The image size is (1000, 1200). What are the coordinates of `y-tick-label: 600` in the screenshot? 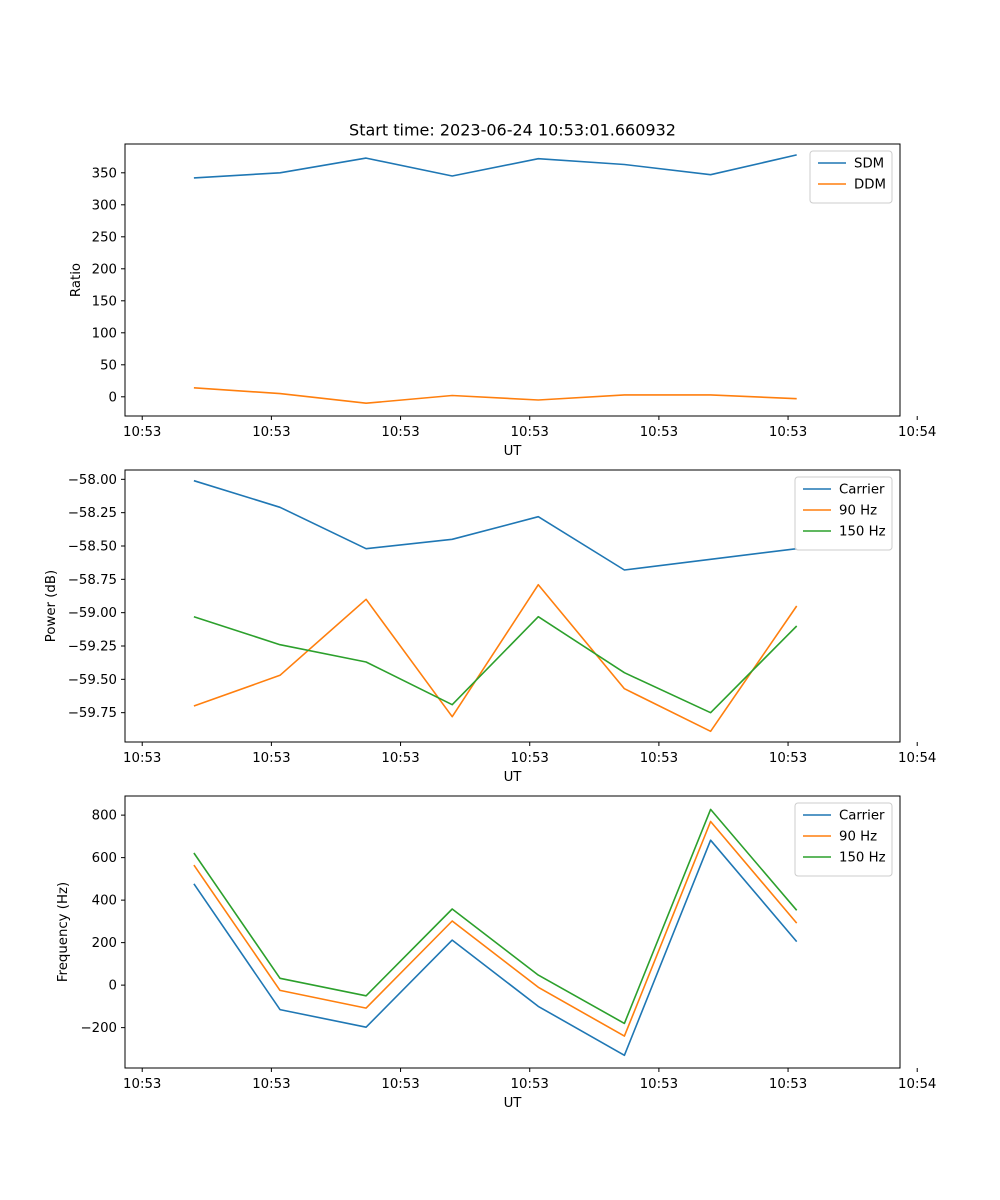 It's located at (104, 858).